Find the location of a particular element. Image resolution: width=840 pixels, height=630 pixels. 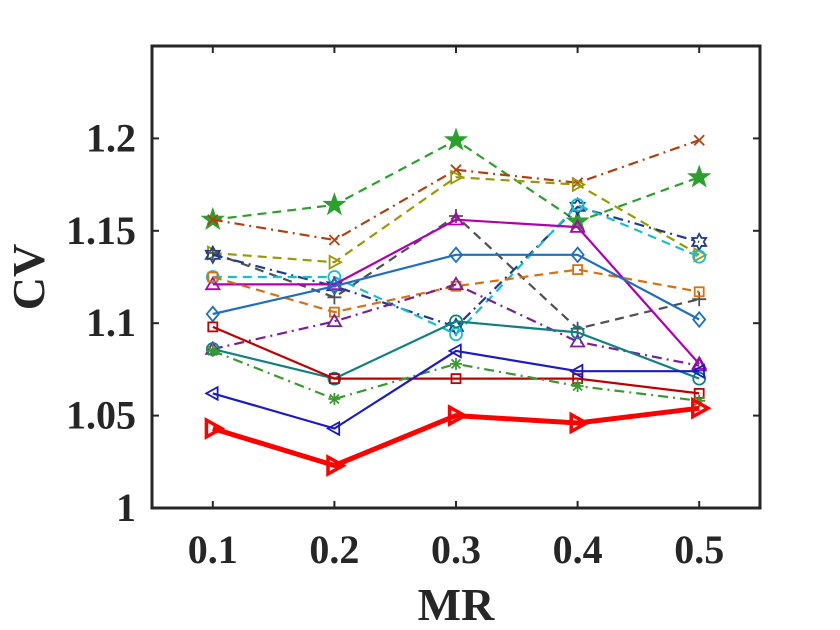

series-blue-tri-left is located at coordinates (454, 390).